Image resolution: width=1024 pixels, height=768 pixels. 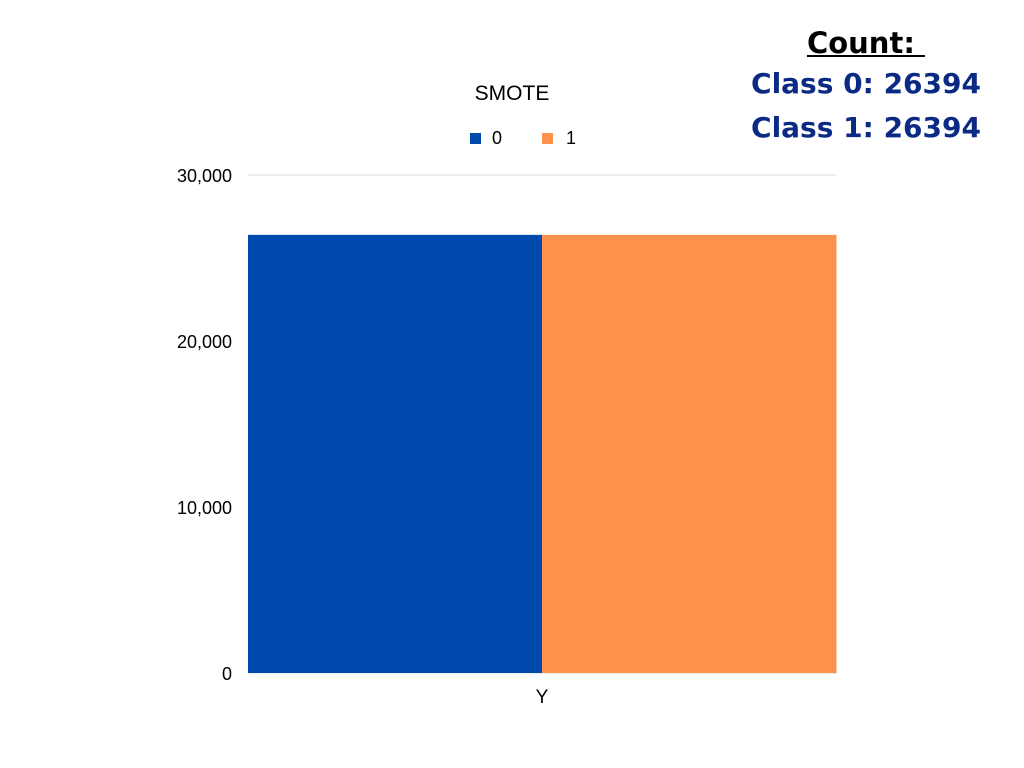 What do you see at coordinates (523, 138) in the screenshot?
I see `legend: 0 1` at bounding box center [523, 138].